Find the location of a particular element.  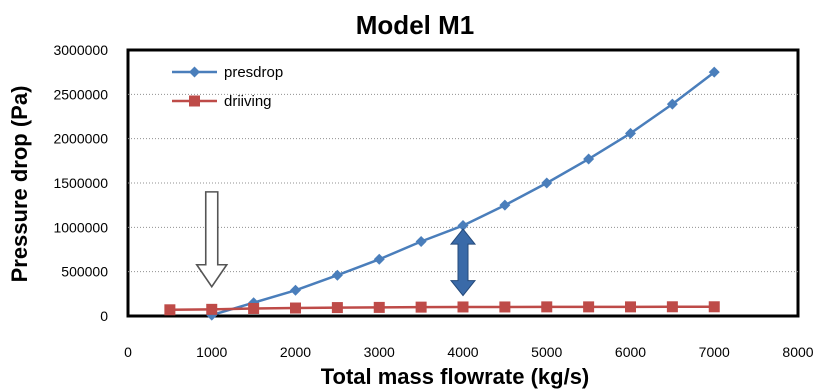

x-tick-label: 2000 is located at coordinates (295, 352).